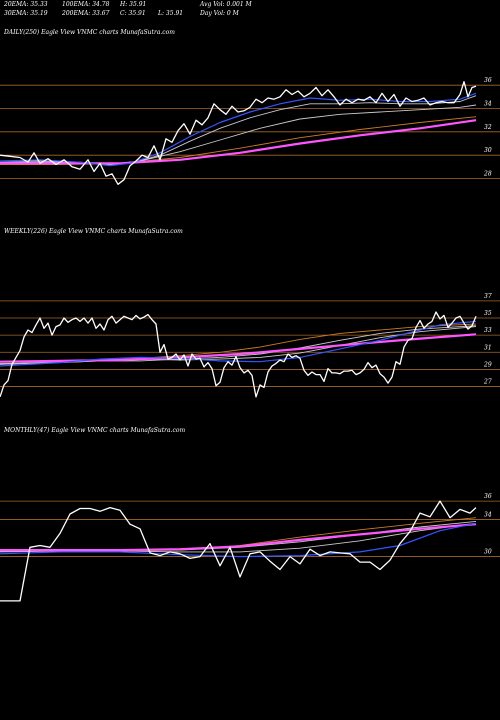  What do you see at coordinates (238, 348) in the screenshot?
I see `weekly-ema200-line` at bounding box center [238, 348].